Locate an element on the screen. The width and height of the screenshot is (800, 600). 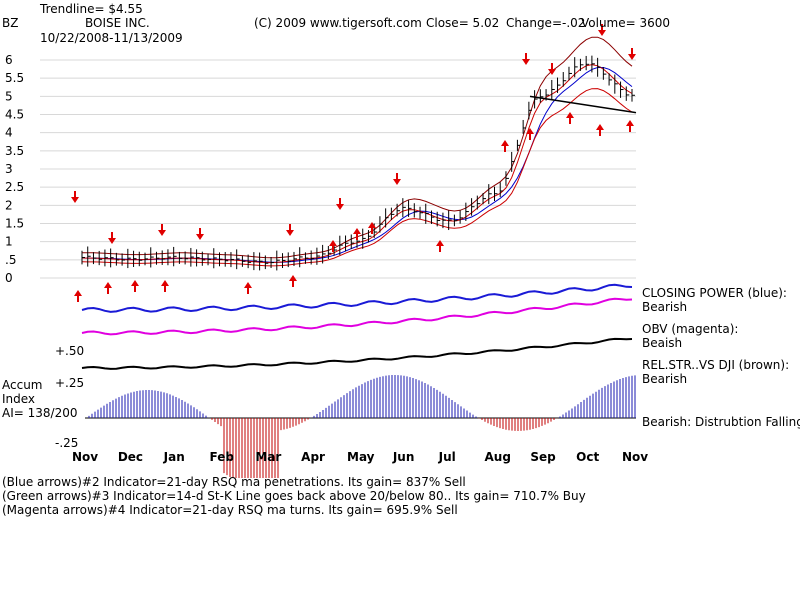
closing-power-label: CLOSING POWER (blue): is located at coordinates (714, 293).